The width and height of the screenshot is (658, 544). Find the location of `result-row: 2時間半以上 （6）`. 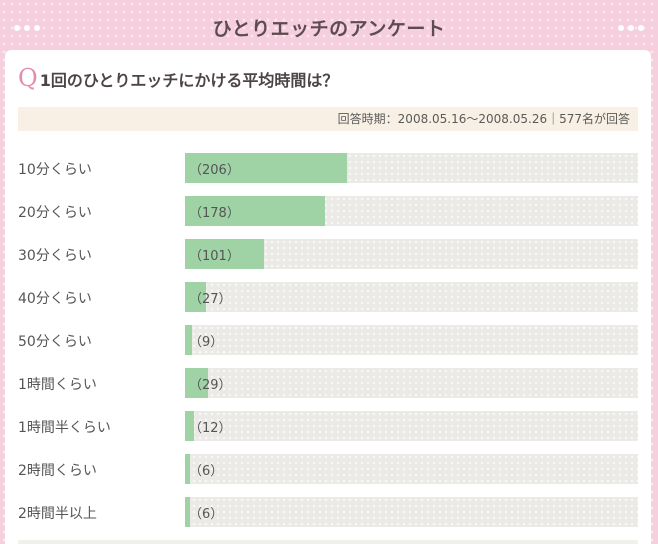

result-row: 2時間半以上 （6） is located at coordinates (328, 512).